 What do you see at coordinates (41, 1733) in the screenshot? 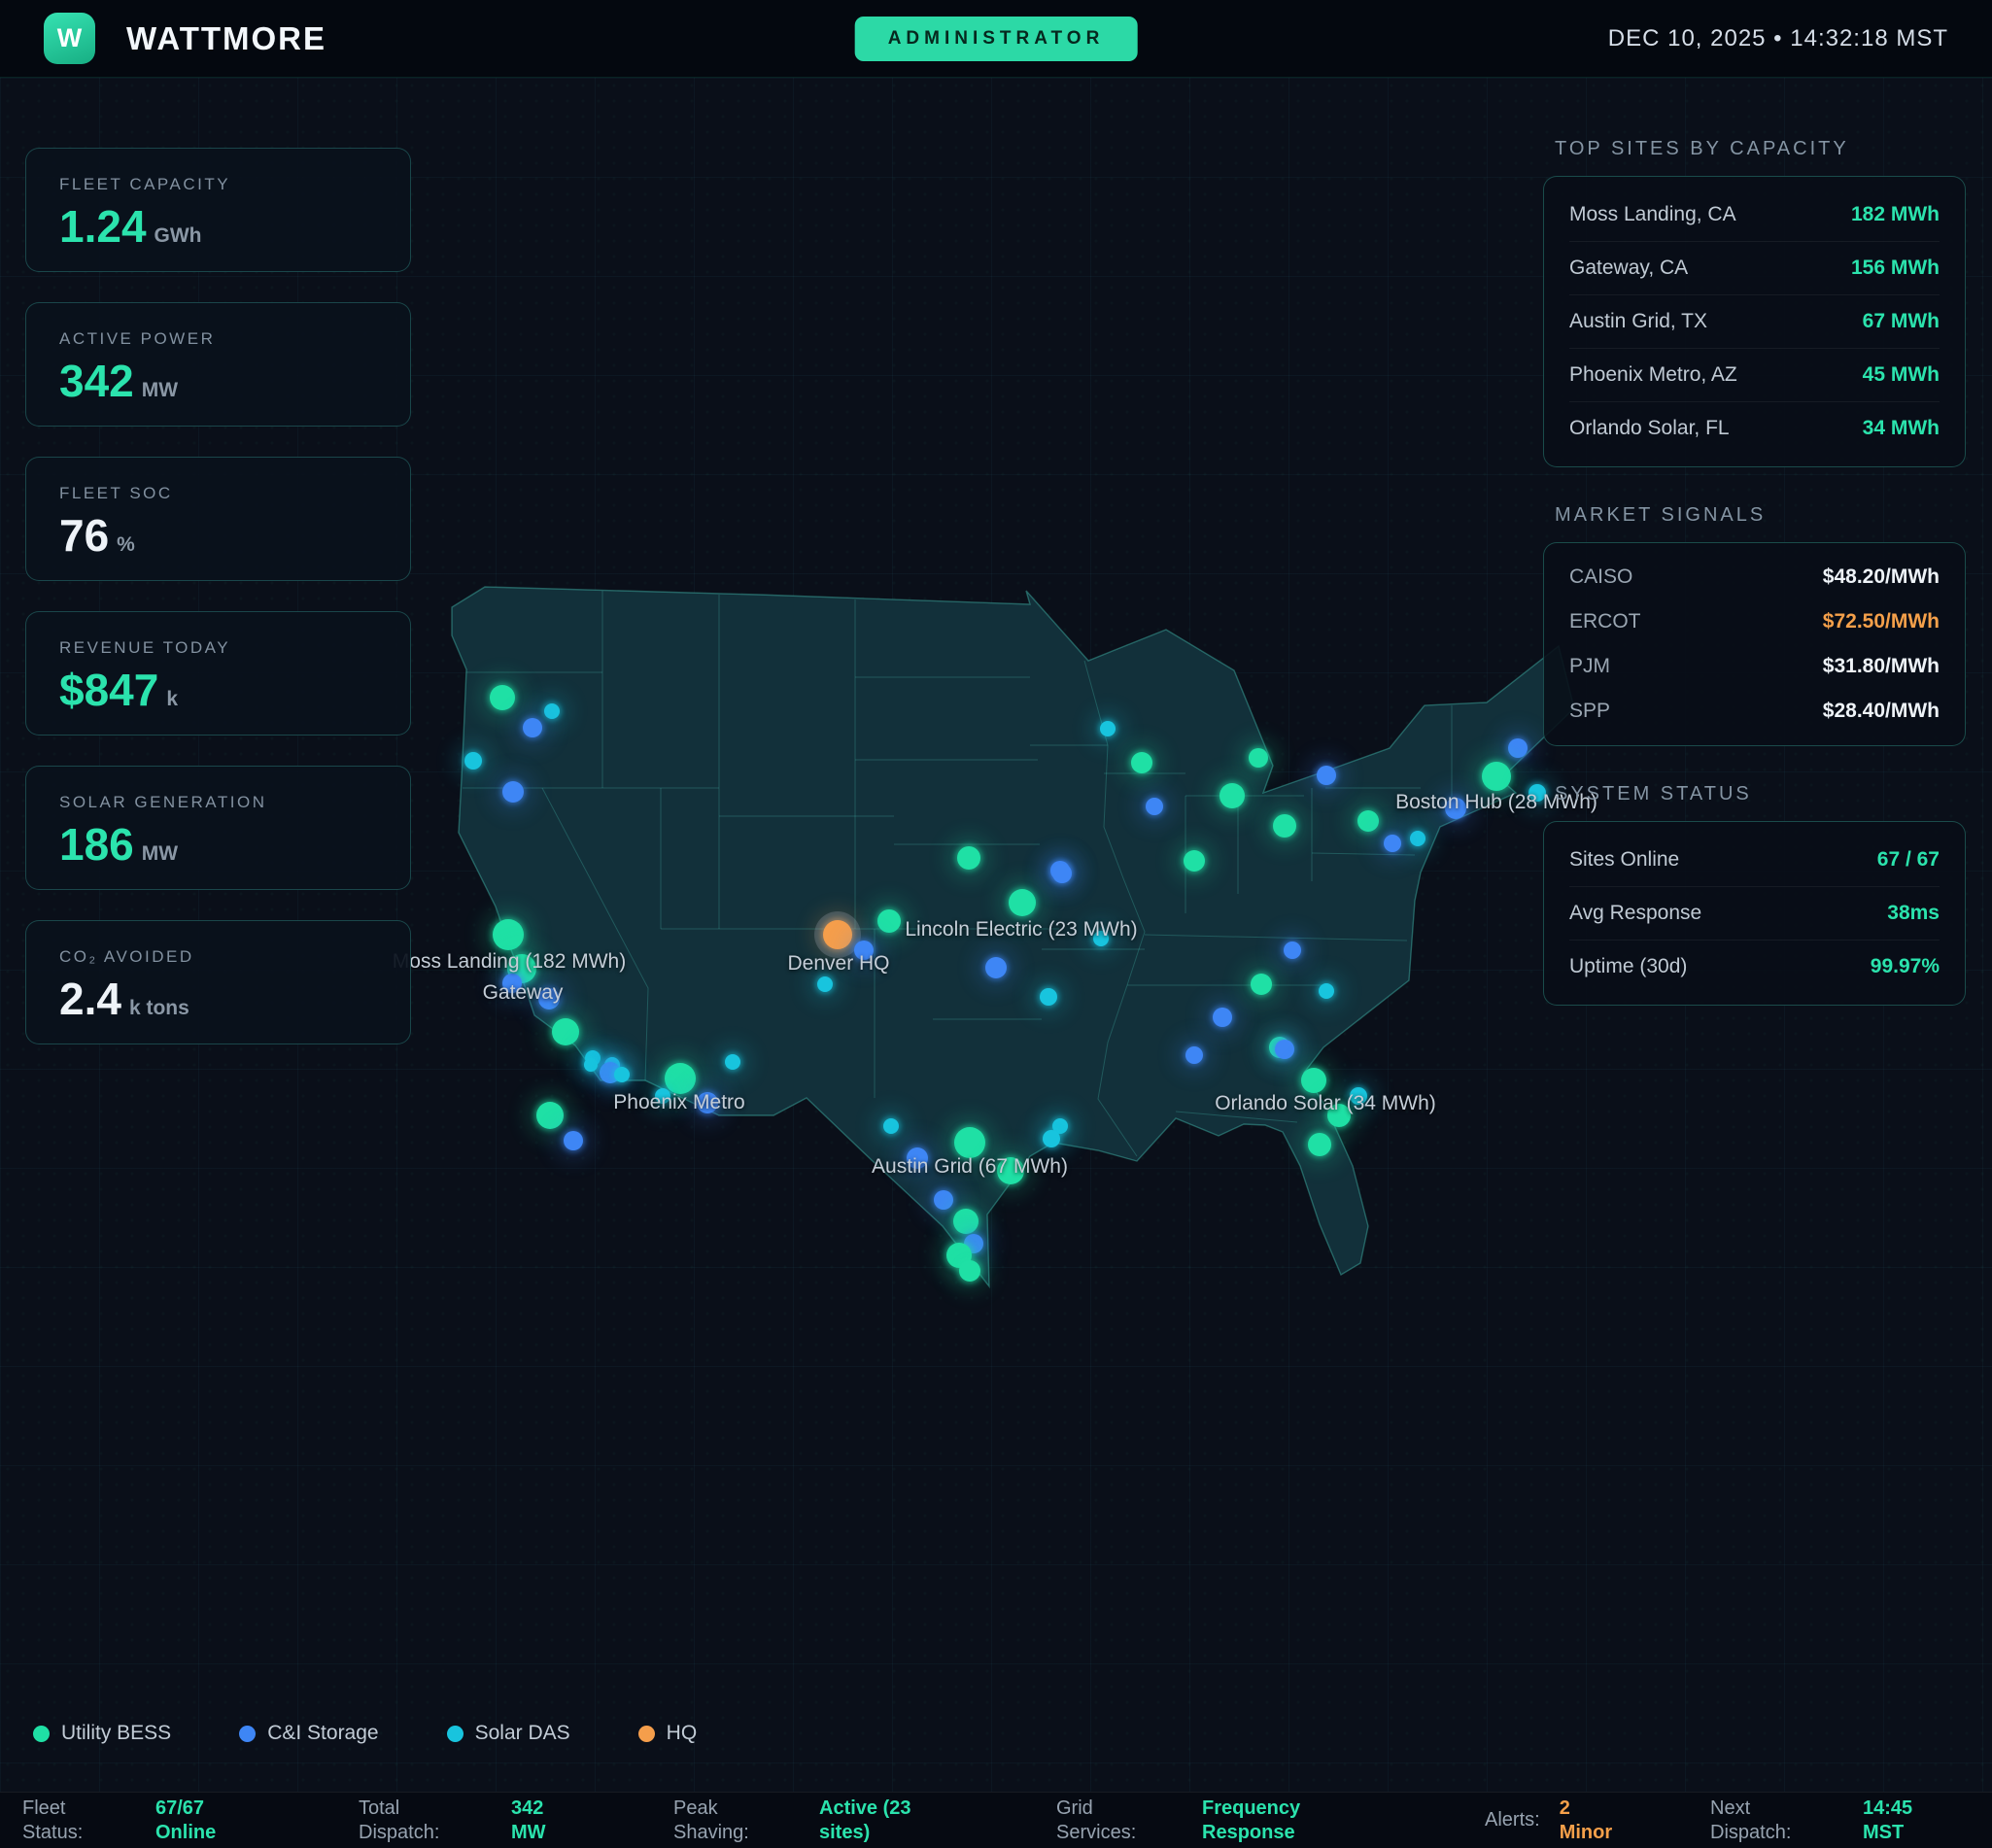
I see `utility-bess-dot-icon` at bounding box center [41, 1733].